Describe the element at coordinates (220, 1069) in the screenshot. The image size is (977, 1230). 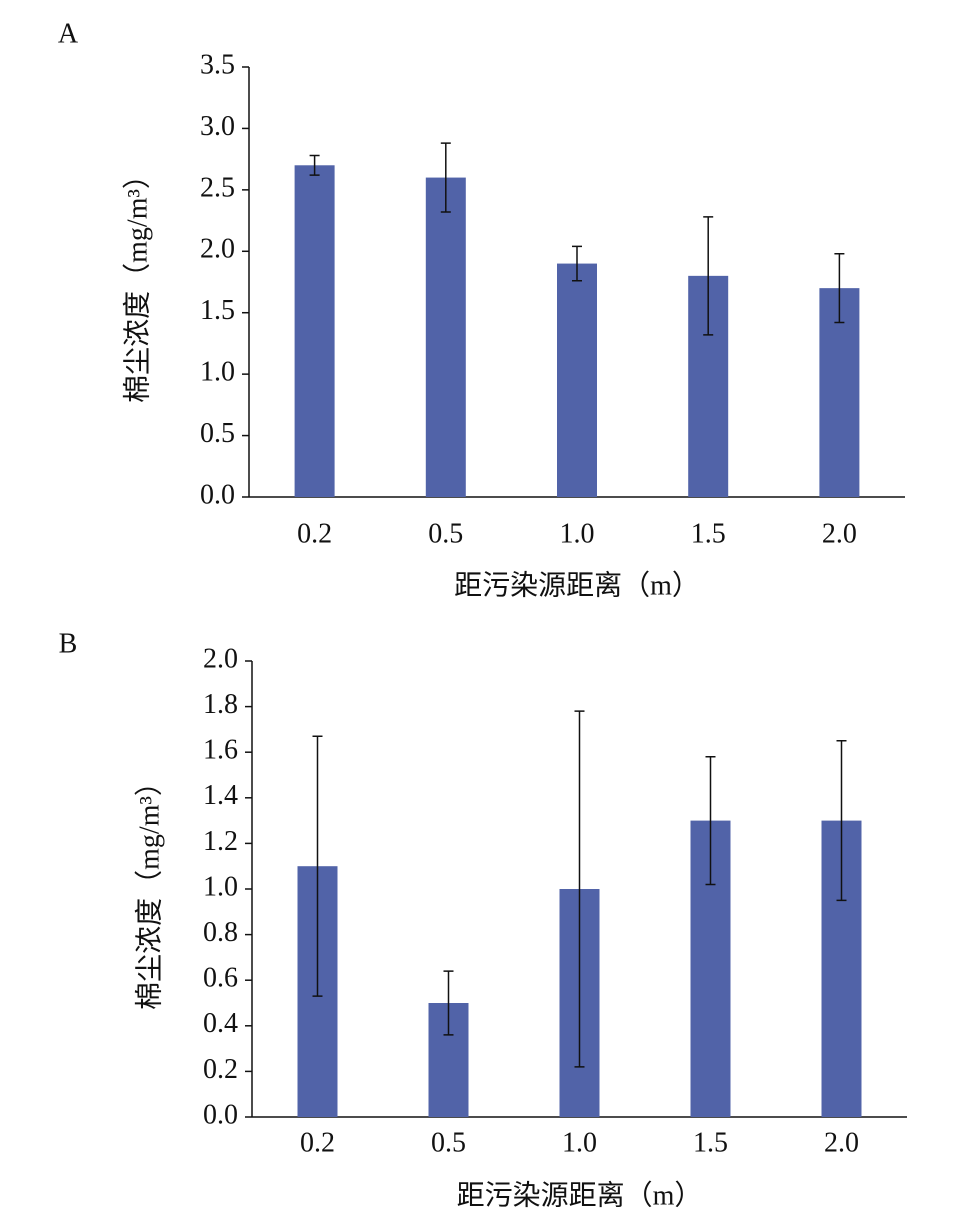
I see `y-tick-label: 0.2` at that location.